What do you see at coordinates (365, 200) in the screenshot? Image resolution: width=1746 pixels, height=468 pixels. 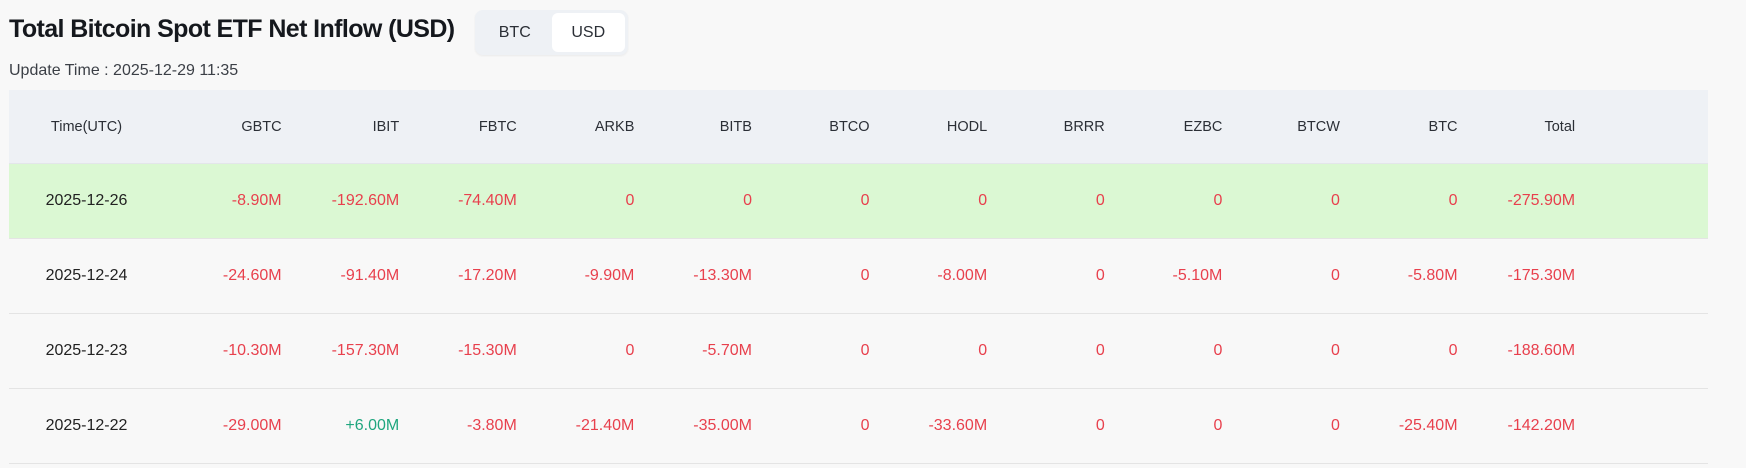 I see `cell-ibit: -192.60M` at bounding box center [365, 200].